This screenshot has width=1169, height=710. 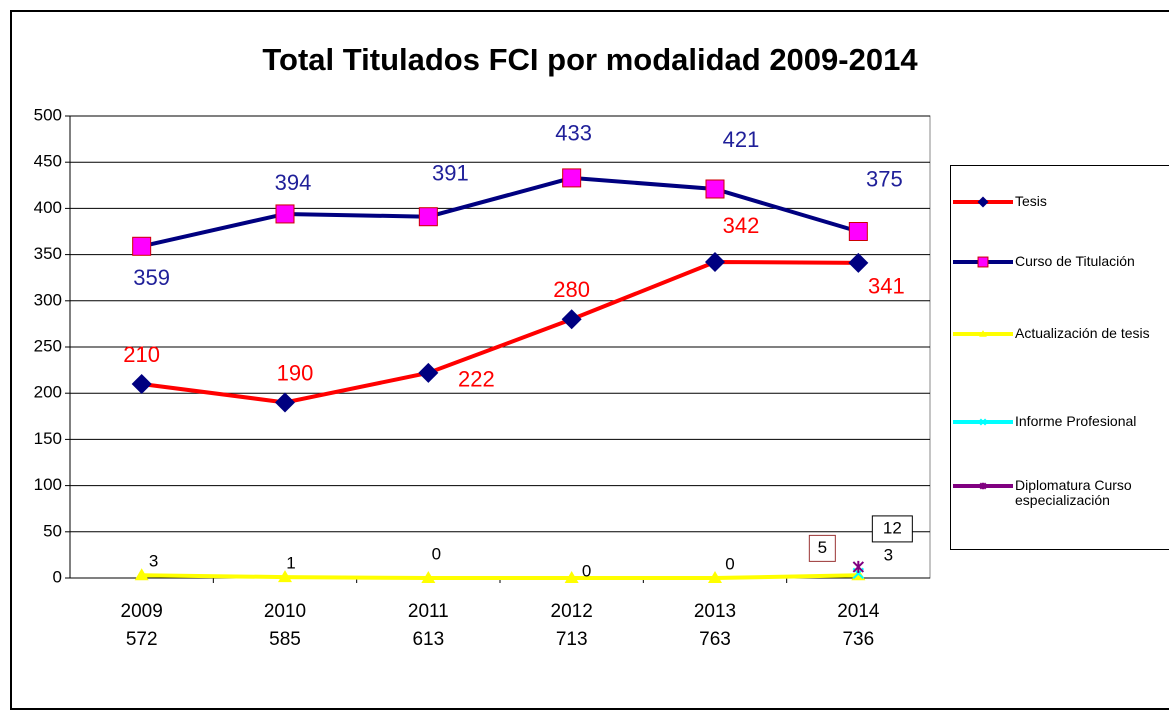 What do you see at coordinates (1031, 201) in the screenshot?
I see `legend-label: Tesis` at bounding box center [1031, 201].